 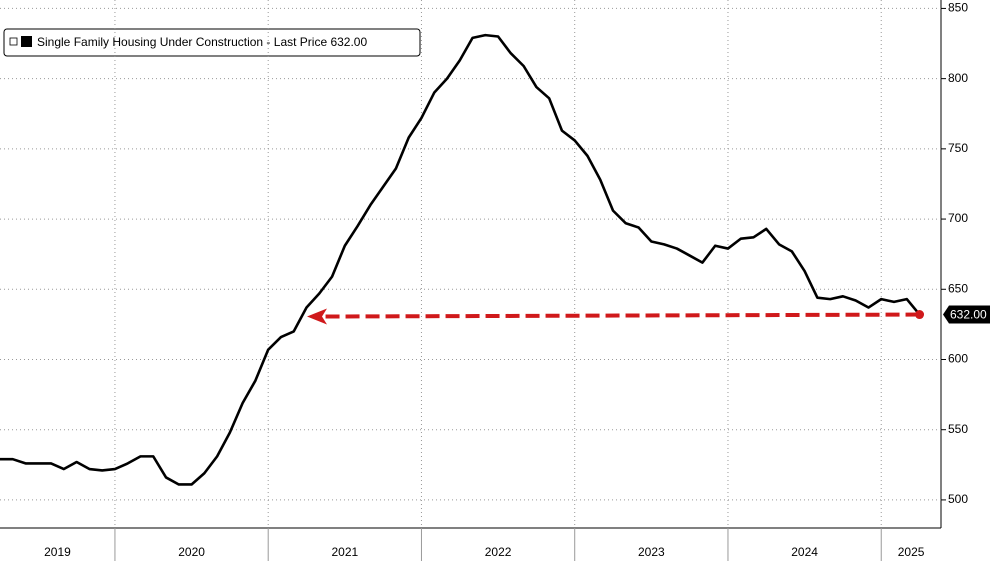 What do you see at coordinates (958, 218) in the screenshot?
I see `y-tick-label: 700` at bounding box center [958, 218].